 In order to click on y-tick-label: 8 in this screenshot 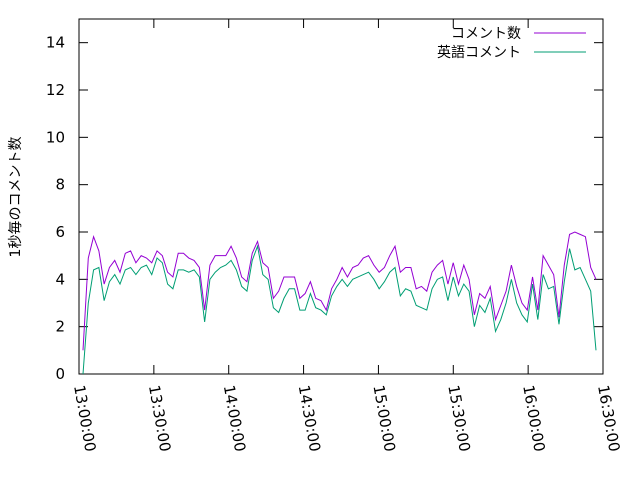, I will do `click(60, 185)`.